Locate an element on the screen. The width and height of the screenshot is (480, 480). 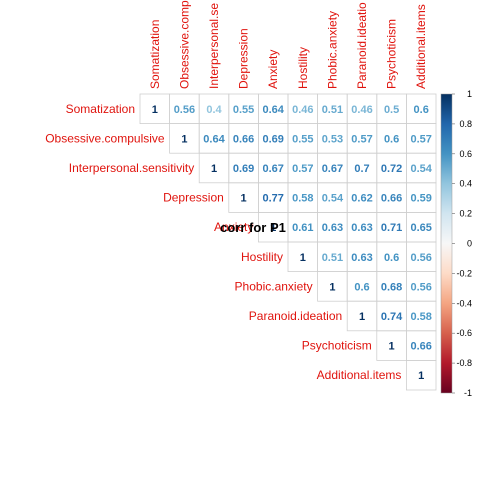
cell-value: 0.53 is located at coordinates (332, 139).